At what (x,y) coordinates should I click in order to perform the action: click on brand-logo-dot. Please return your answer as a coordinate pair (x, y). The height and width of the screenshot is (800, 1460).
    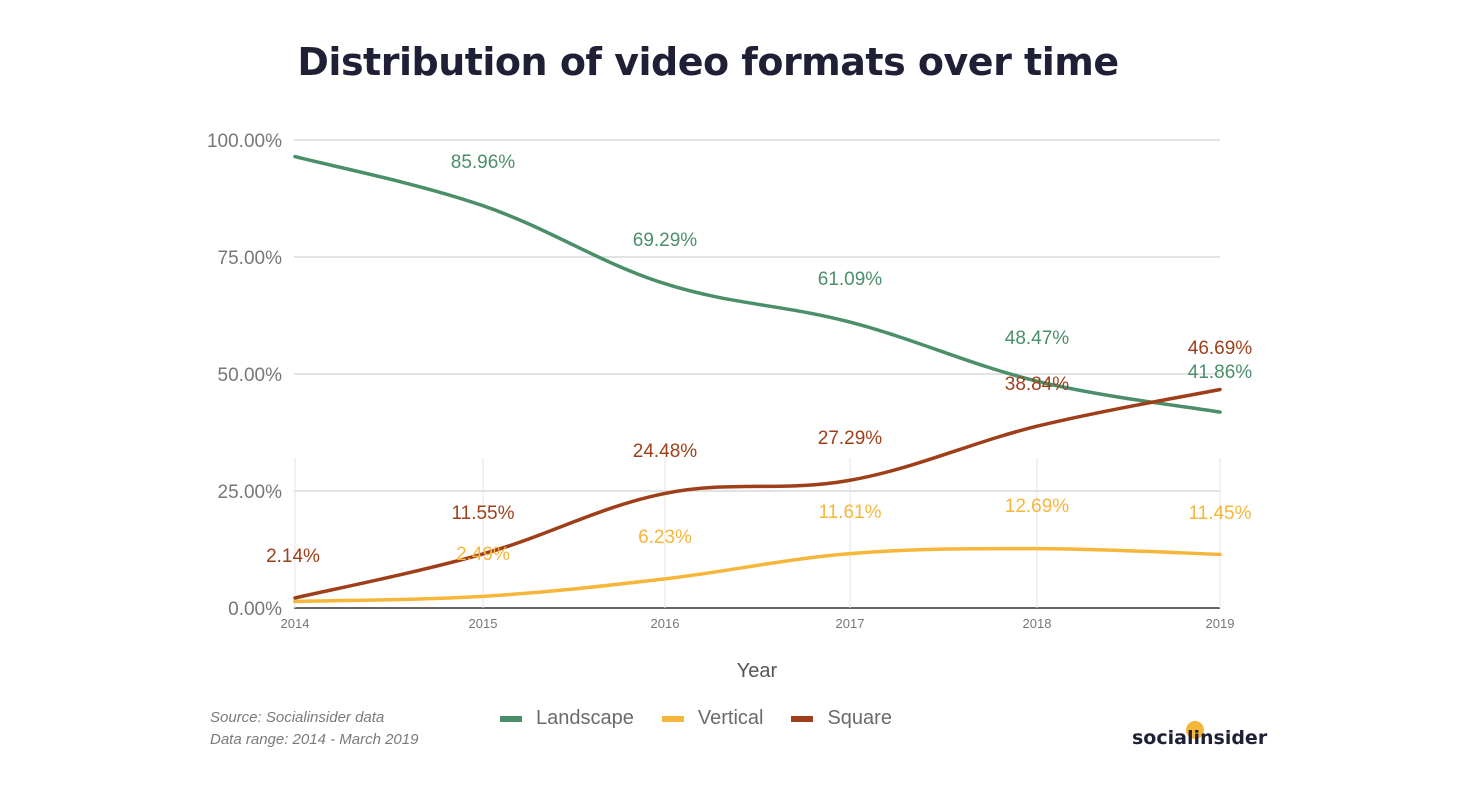
    Looking at the image, I should click on (1195, 730).